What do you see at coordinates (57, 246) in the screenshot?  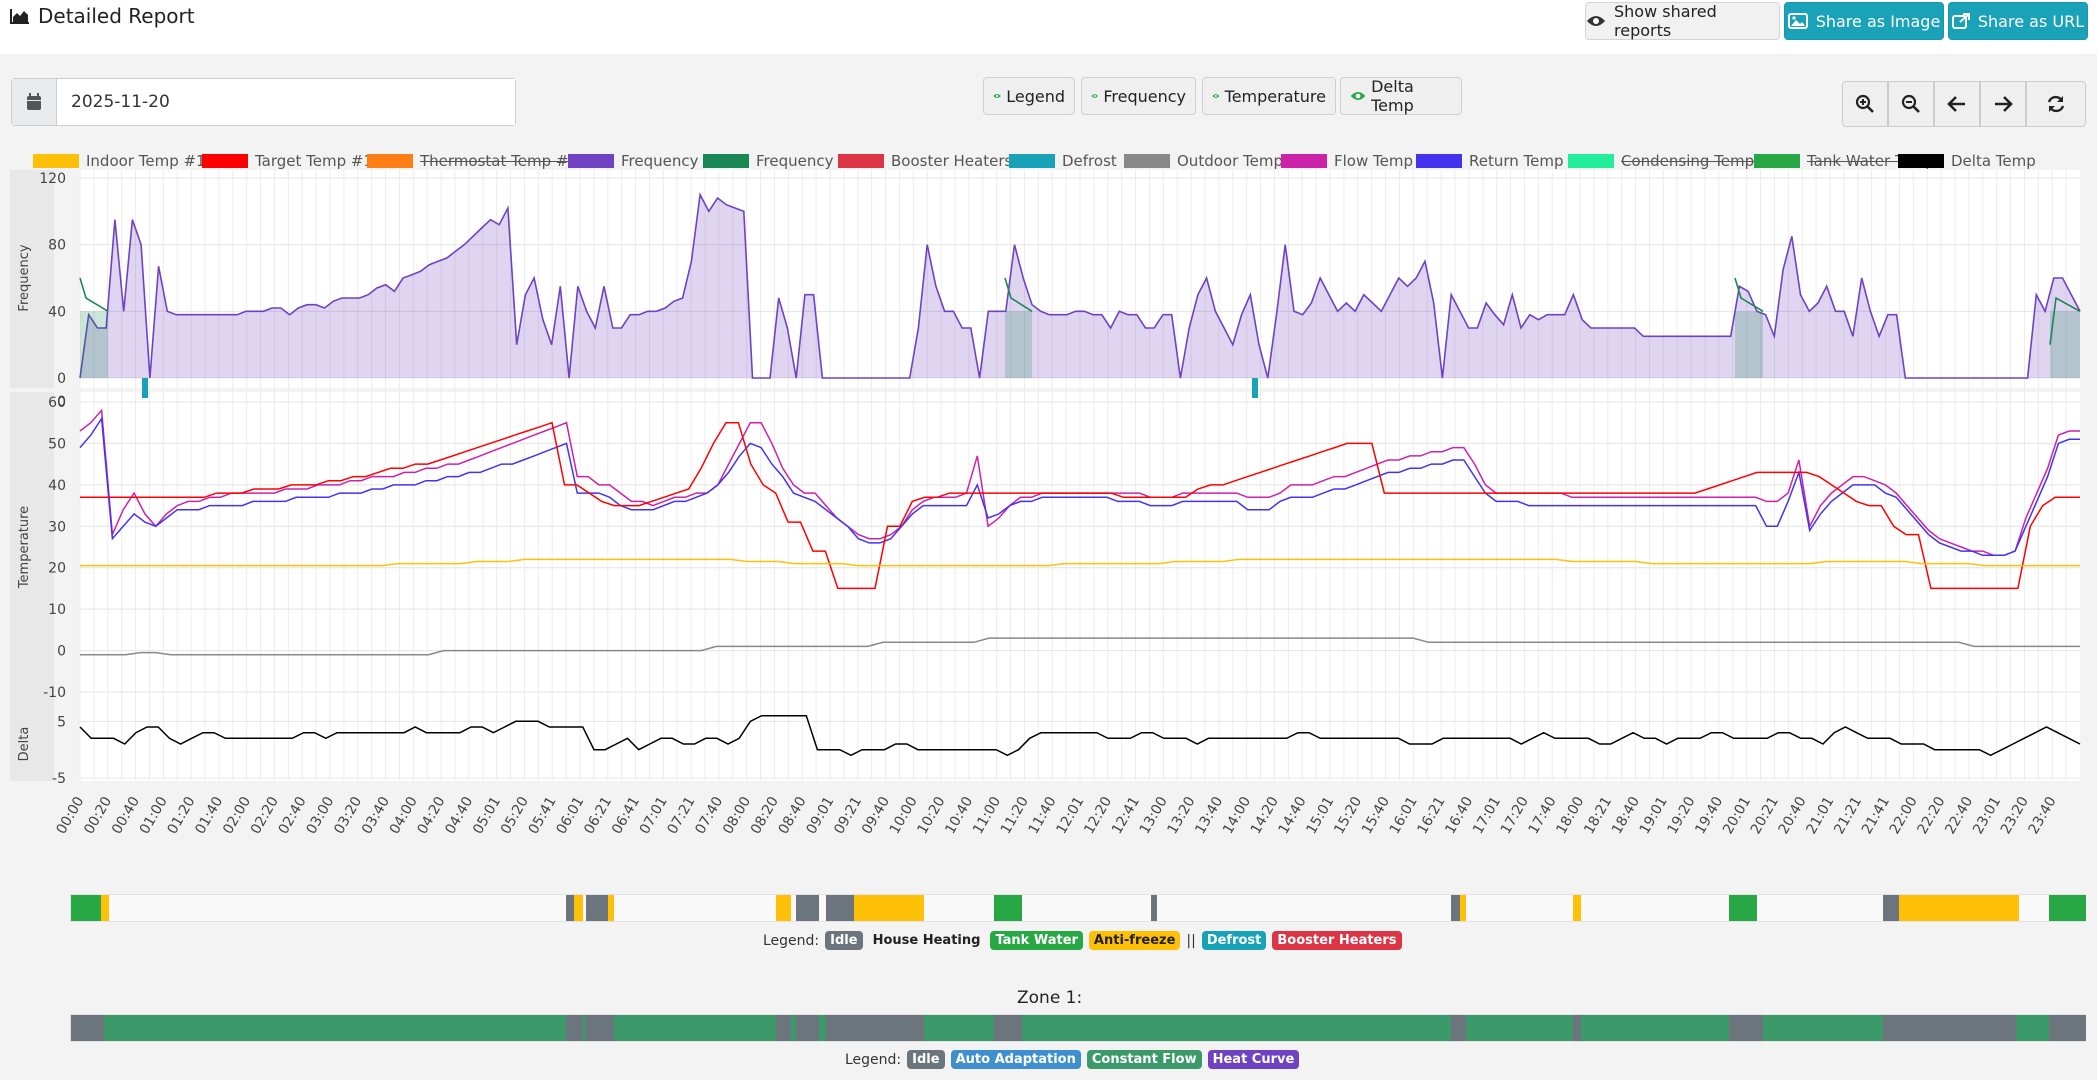 I see `y-tick-label: 80` at bounding box center [57, 246].